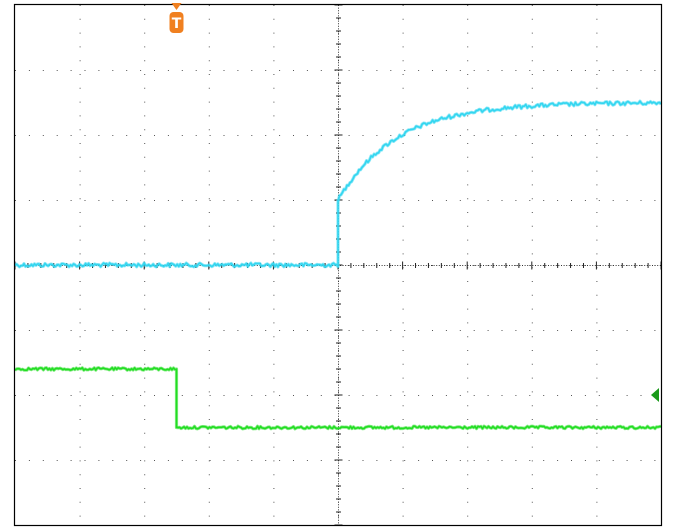 Image resolution: width=673 pixels, height=531 pixels. I want to click on trace-ch2, so click(338, 398).